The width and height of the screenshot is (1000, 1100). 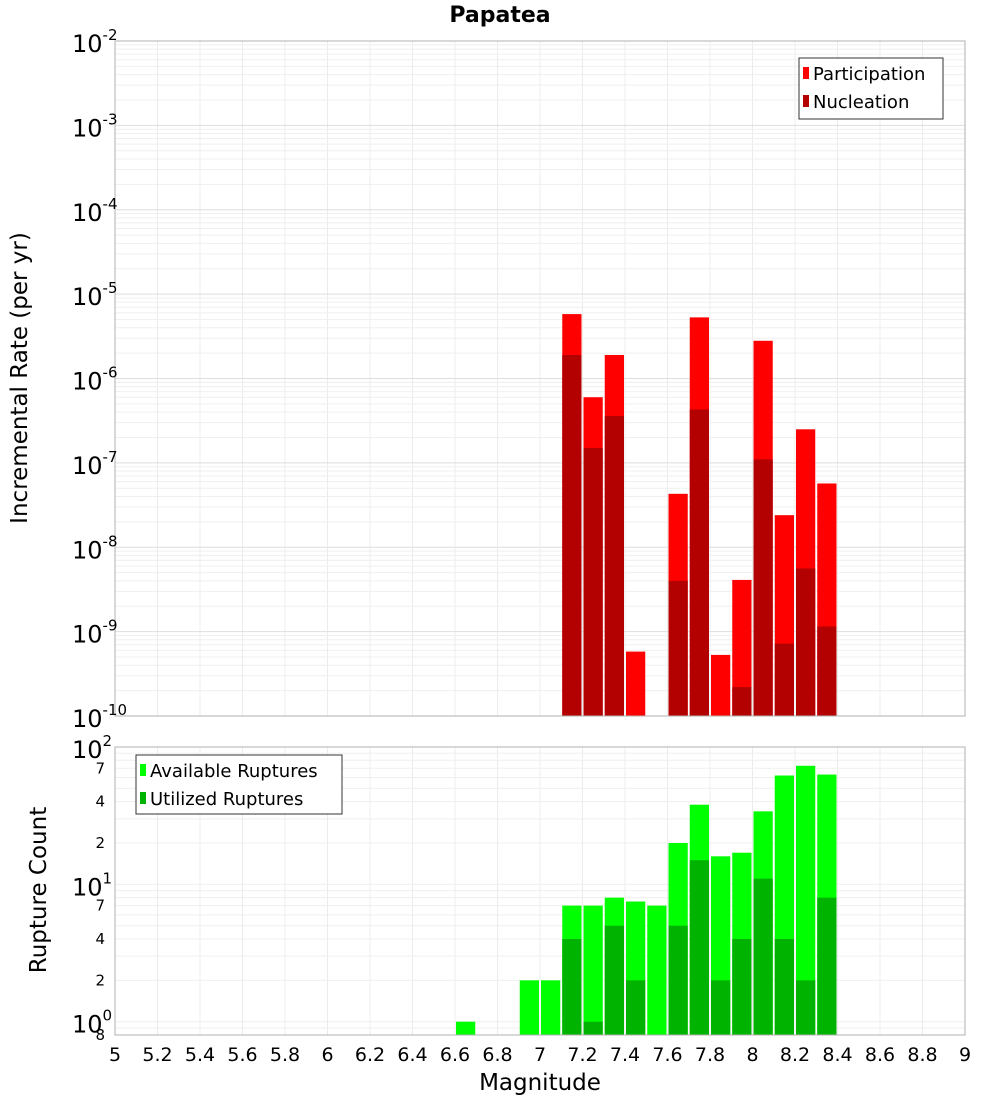 I want to click on top-y-tick-label: 10⁻⁵, so click(x=95, y=295).